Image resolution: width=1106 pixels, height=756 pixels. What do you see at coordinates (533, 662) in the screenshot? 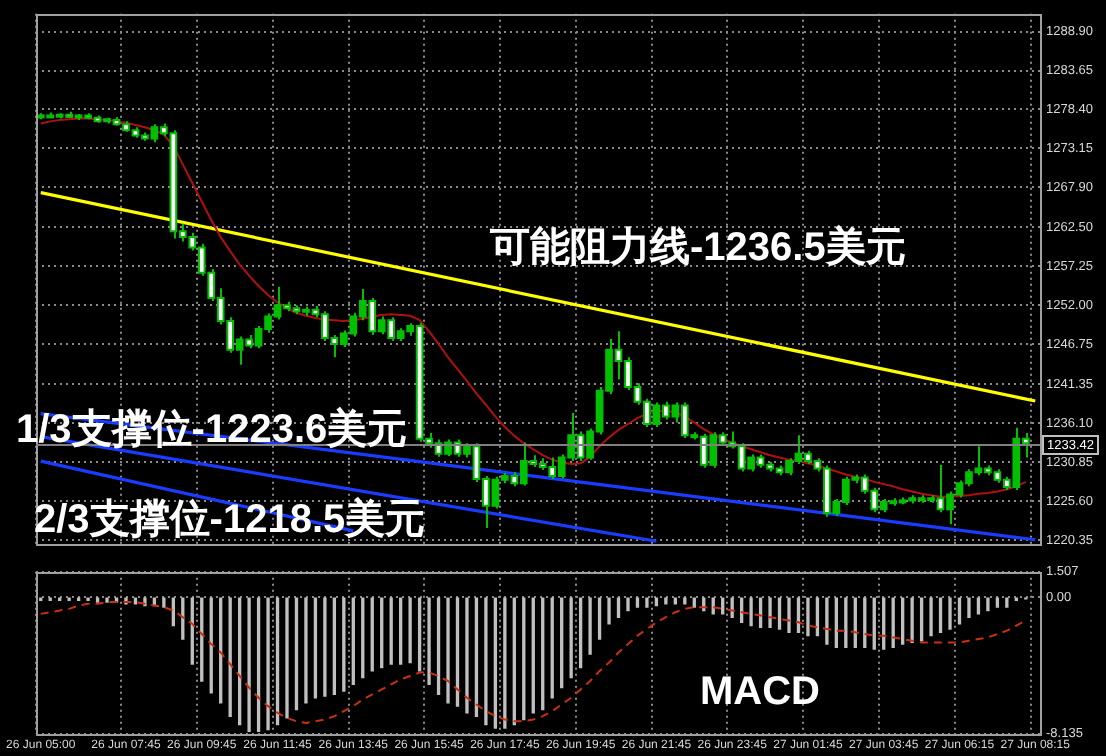
I see `line-series` at bounding box center [533, 662].